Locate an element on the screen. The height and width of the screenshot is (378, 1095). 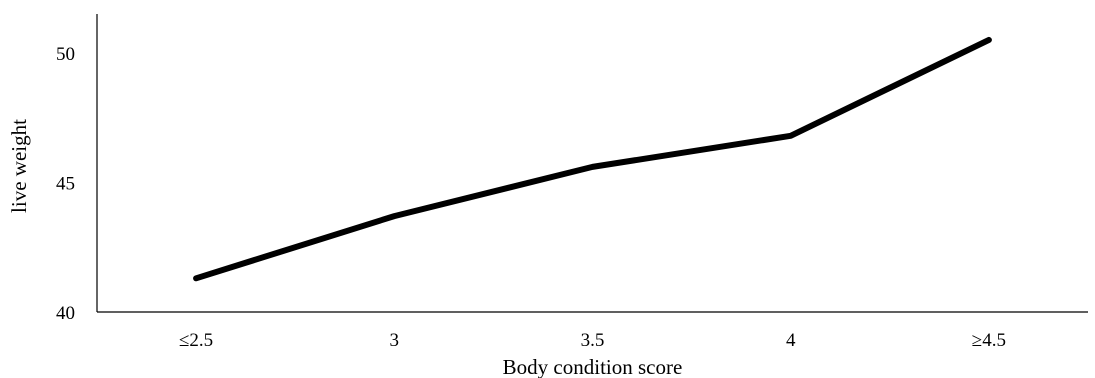
y-axis-title: live weight is located at coordinates (19, 166).